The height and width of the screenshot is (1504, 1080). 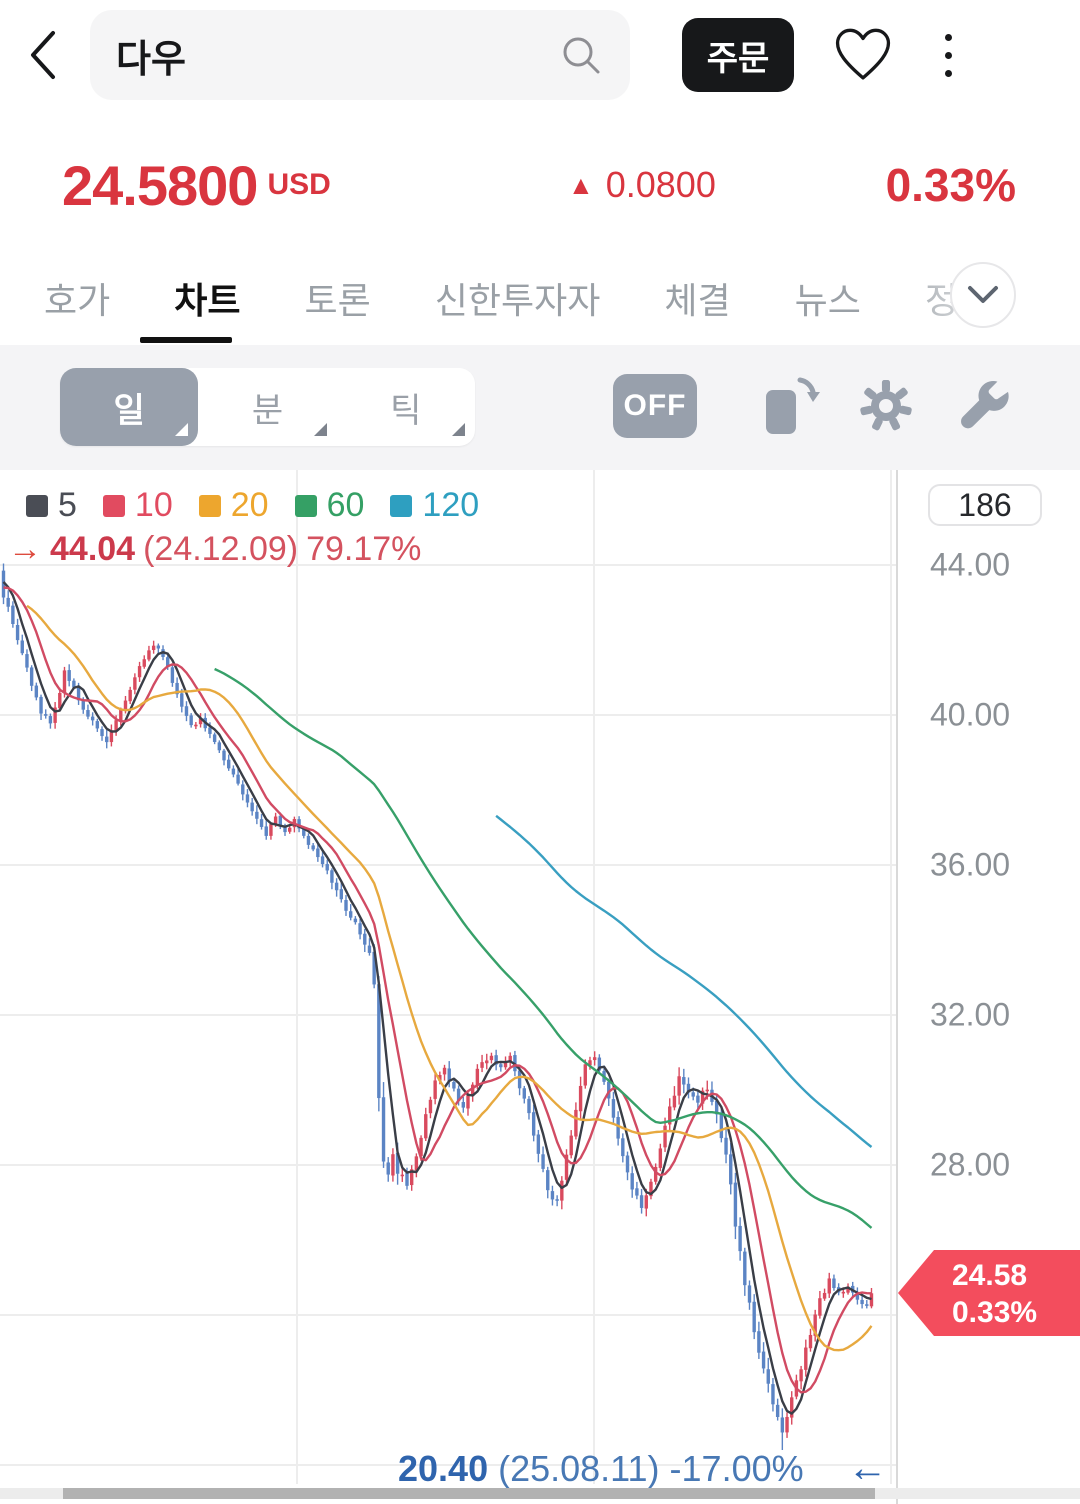 I want to click on legend-label: 5, so click(x=67, y=505).